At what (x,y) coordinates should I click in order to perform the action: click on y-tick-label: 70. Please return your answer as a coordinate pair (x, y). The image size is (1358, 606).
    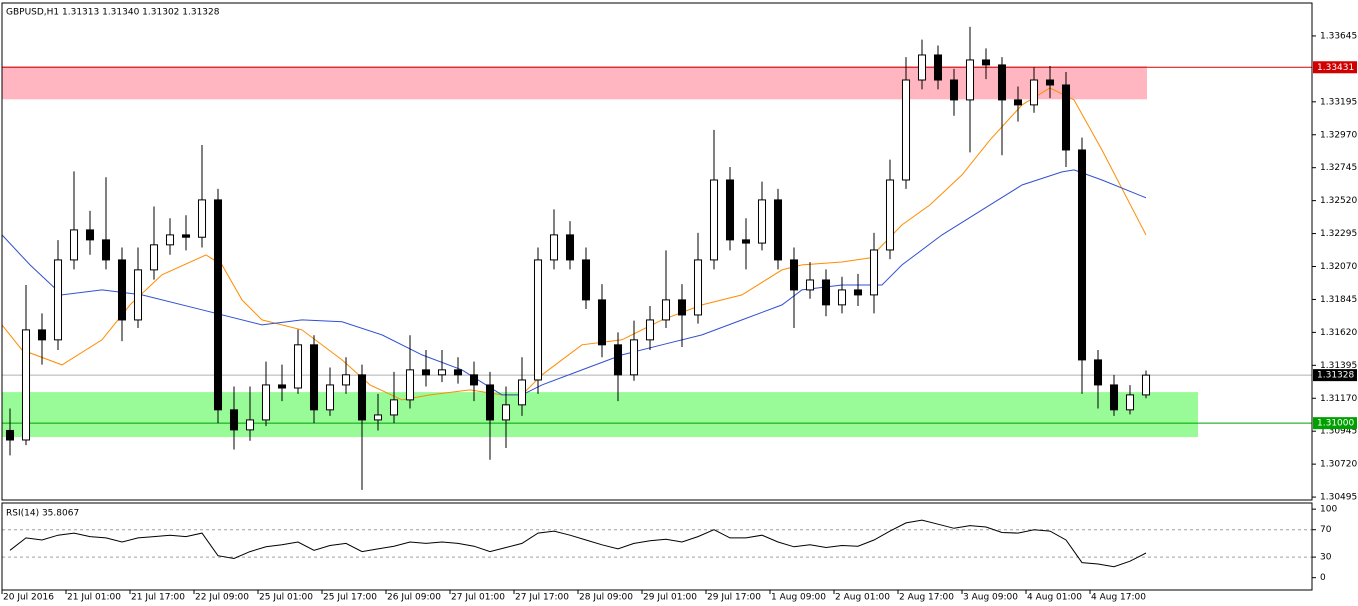
    Looking at the image, I should click on (1326, 530).